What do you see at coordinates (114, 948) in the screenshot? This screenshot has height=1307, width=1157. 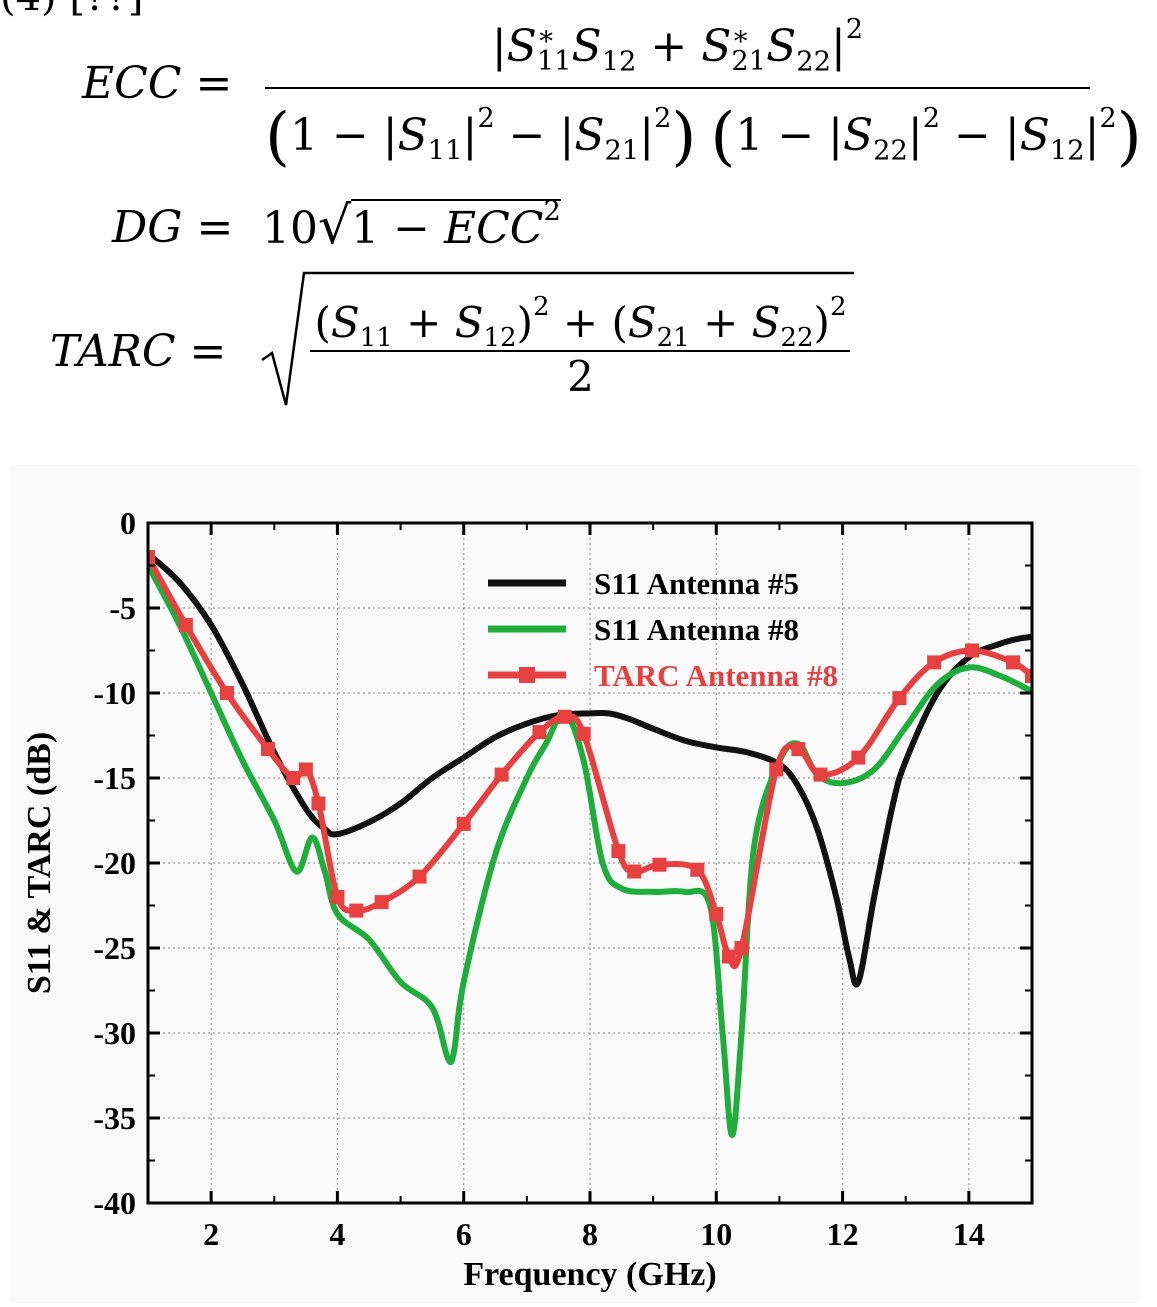 I see `y-tick-label: -25` at bounding box center [114, 948].